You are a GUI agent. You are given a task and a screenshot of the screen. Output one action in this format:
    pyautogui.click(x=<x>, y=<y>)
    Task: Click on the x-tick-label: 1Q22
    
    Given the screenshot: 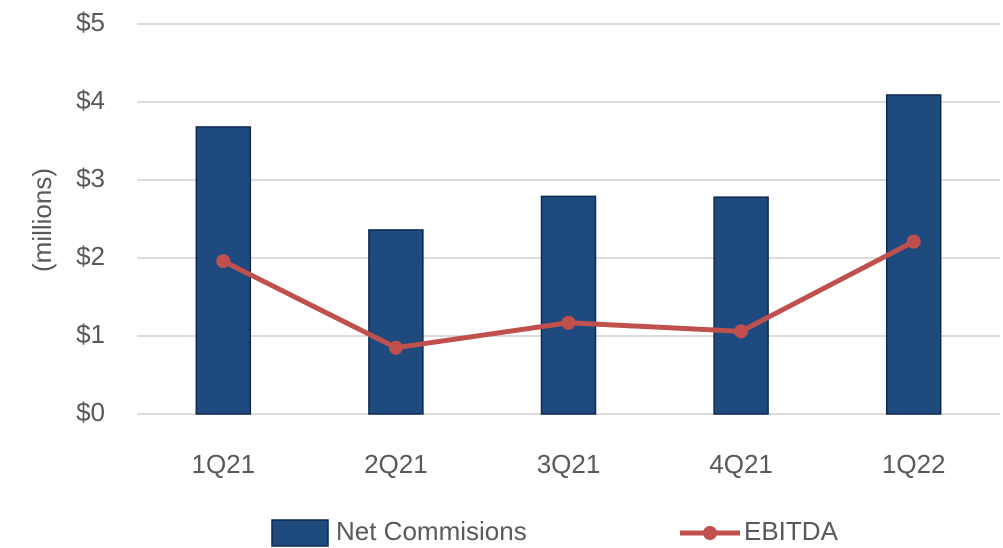 What is the action you would take?
    pyautogui.click(x=914, y=464)
    